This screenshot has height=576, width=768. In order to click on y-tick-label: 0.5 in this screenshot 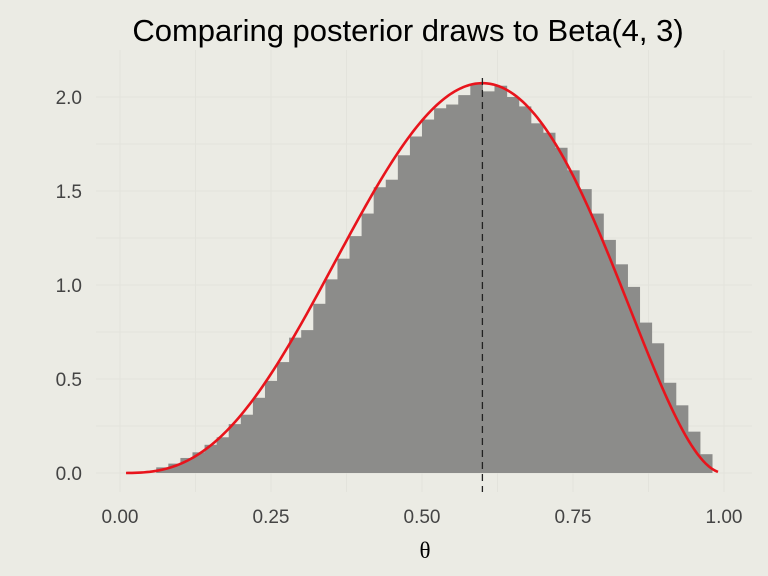, I will do `click(69, 380)`.